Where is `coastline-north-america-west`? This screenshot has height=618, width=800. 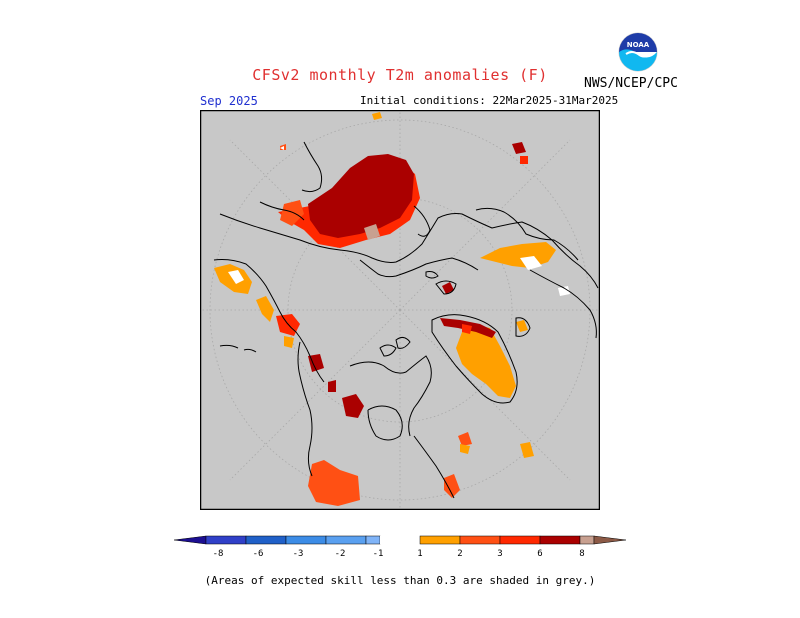
coastline-north-america-west is located at coordinates (305, 409).